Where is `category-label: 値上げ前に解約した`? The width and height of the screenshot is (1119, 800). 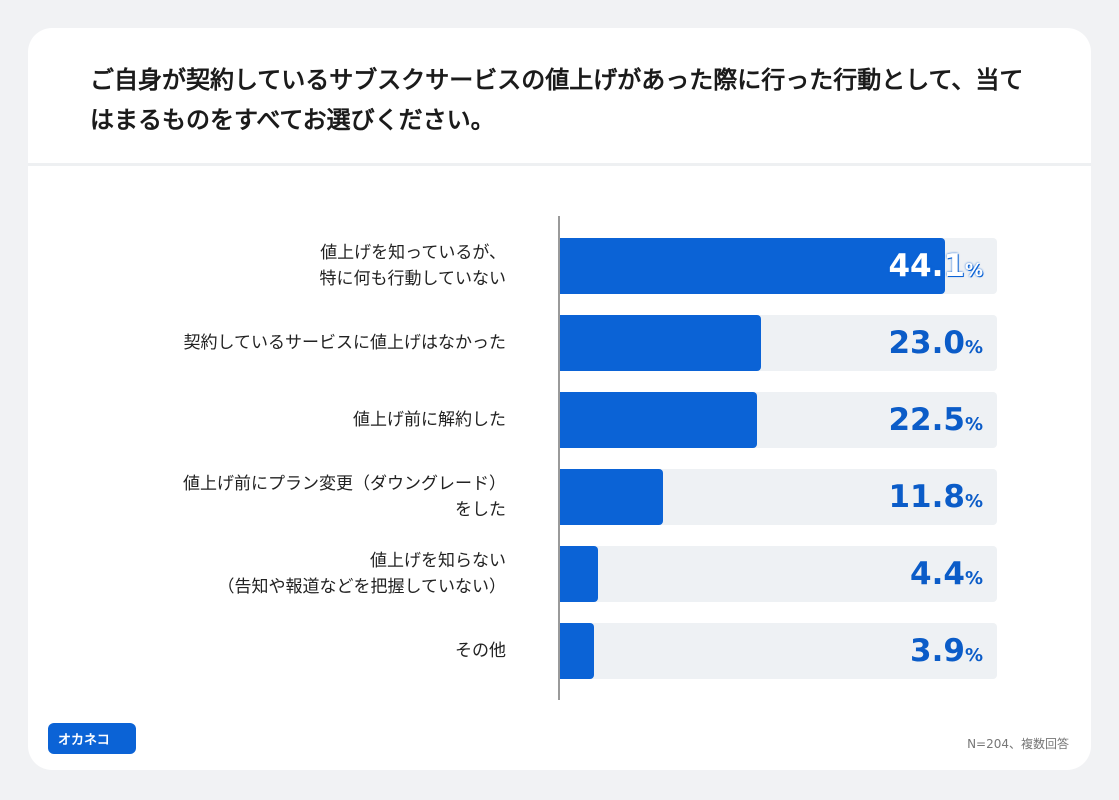 category-label: 値上げ前に解約した is located at coordinates (429, 420).